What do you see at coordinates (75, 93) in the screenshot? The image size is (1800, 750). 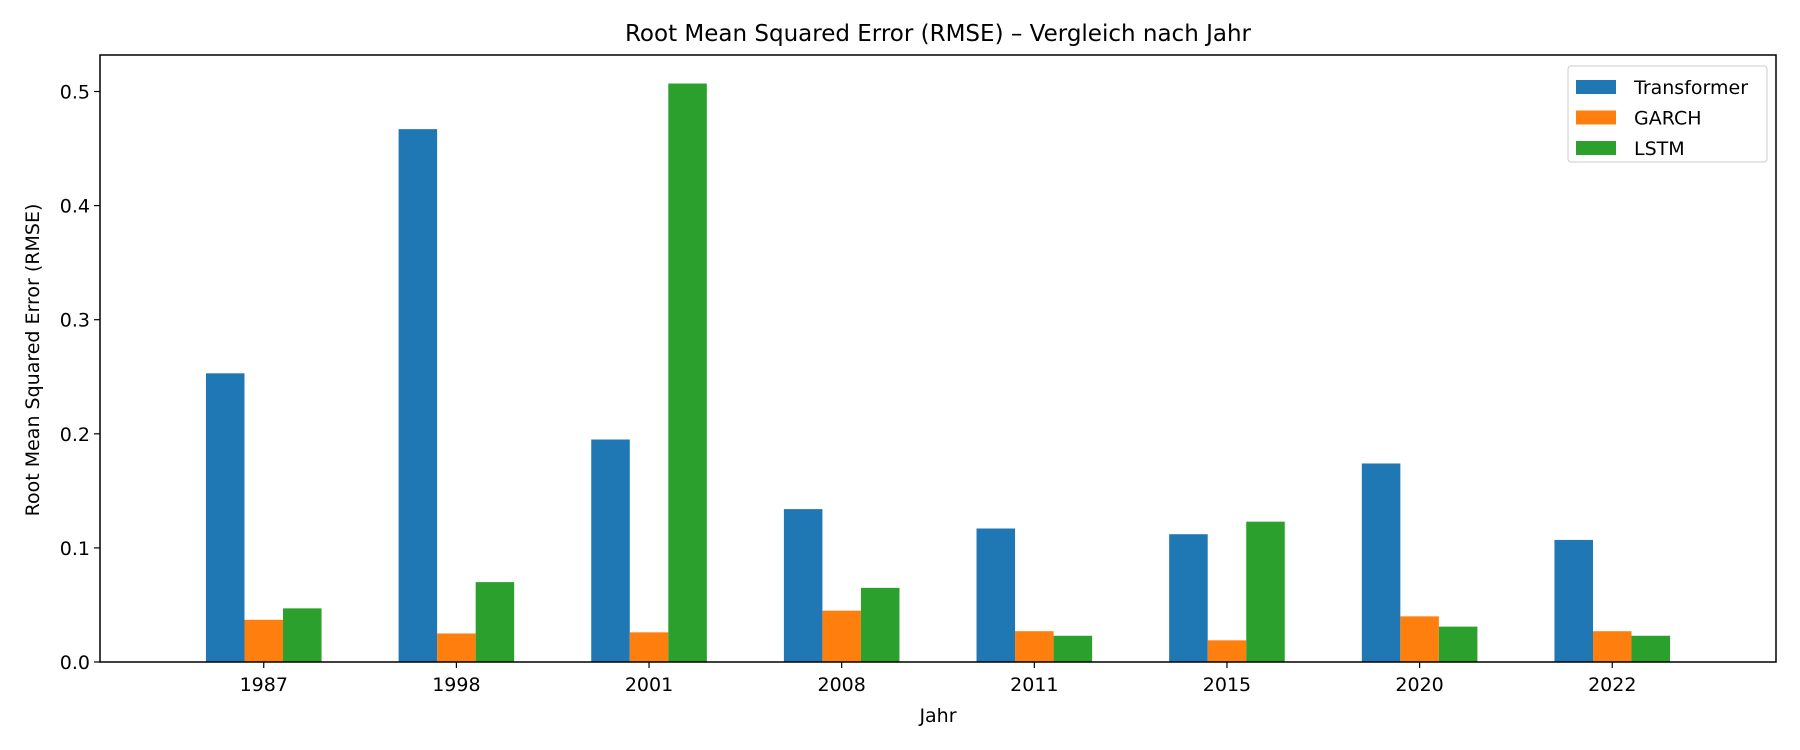 I see `y-tick-label: 0.5` at bounding box center [75, 93].